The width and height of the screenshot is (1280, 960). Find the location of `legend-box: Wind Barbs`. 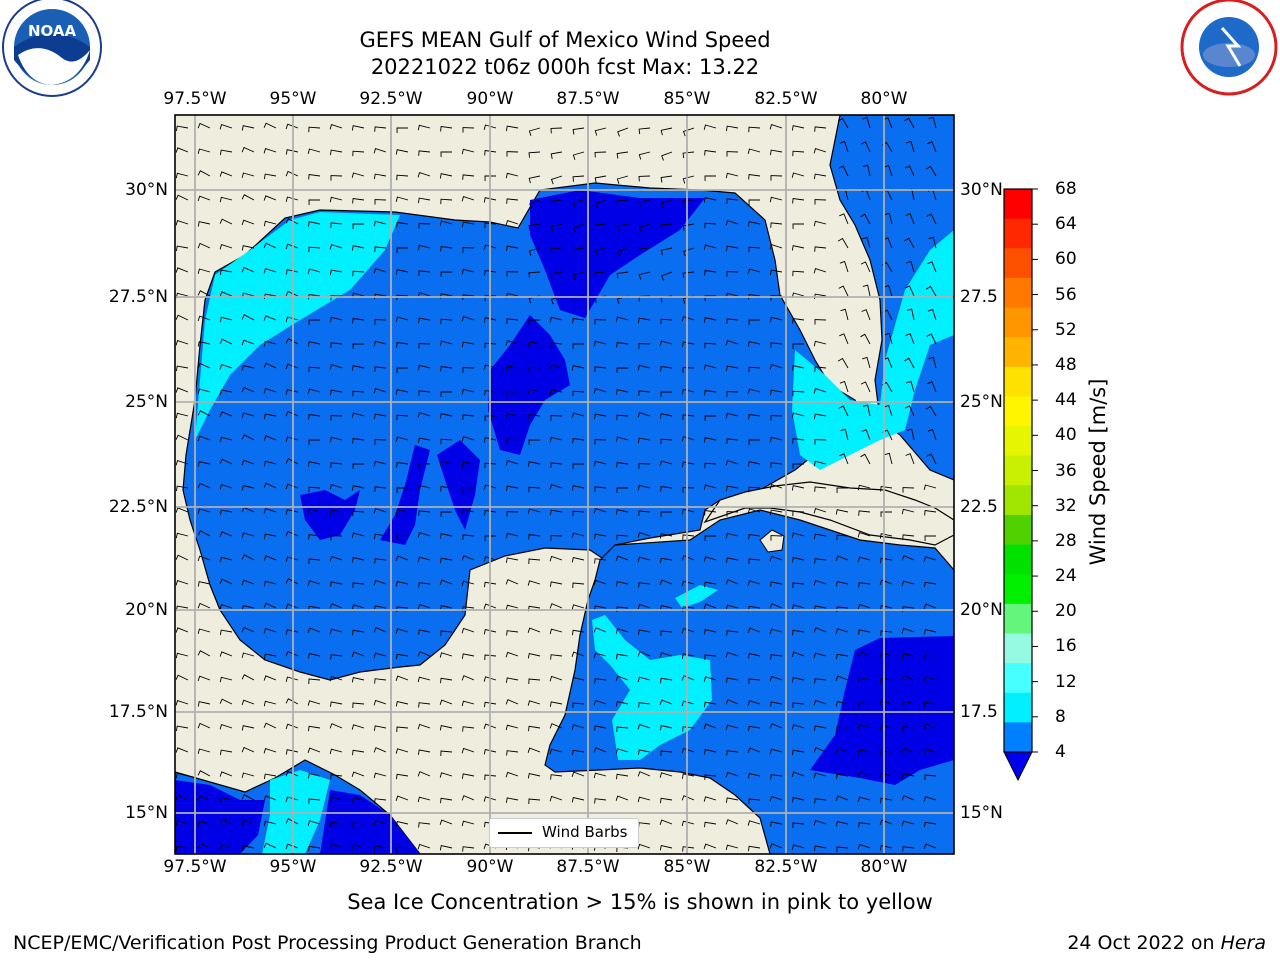

legend-box: Wind Barbs is located at coordinates (564, 833).